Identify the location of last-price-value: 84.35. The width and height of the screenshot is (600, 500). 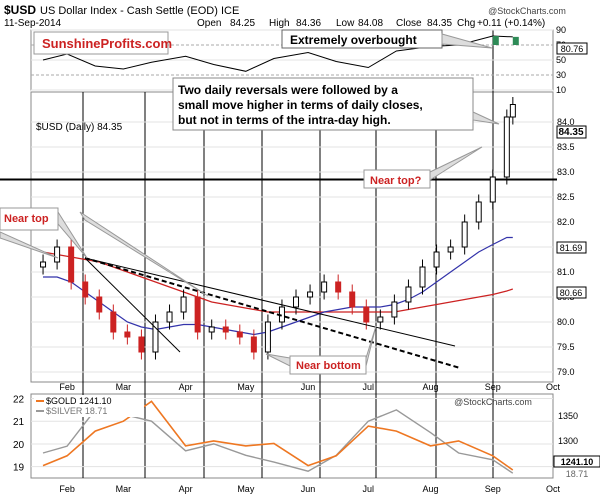
(570, 132).